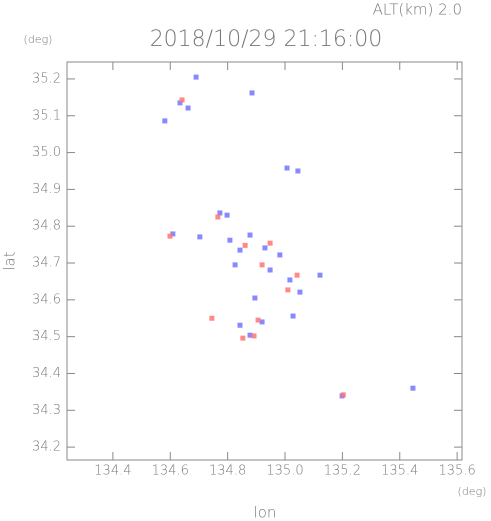  I want to click on y-unit: (deg), so click(38, 39).